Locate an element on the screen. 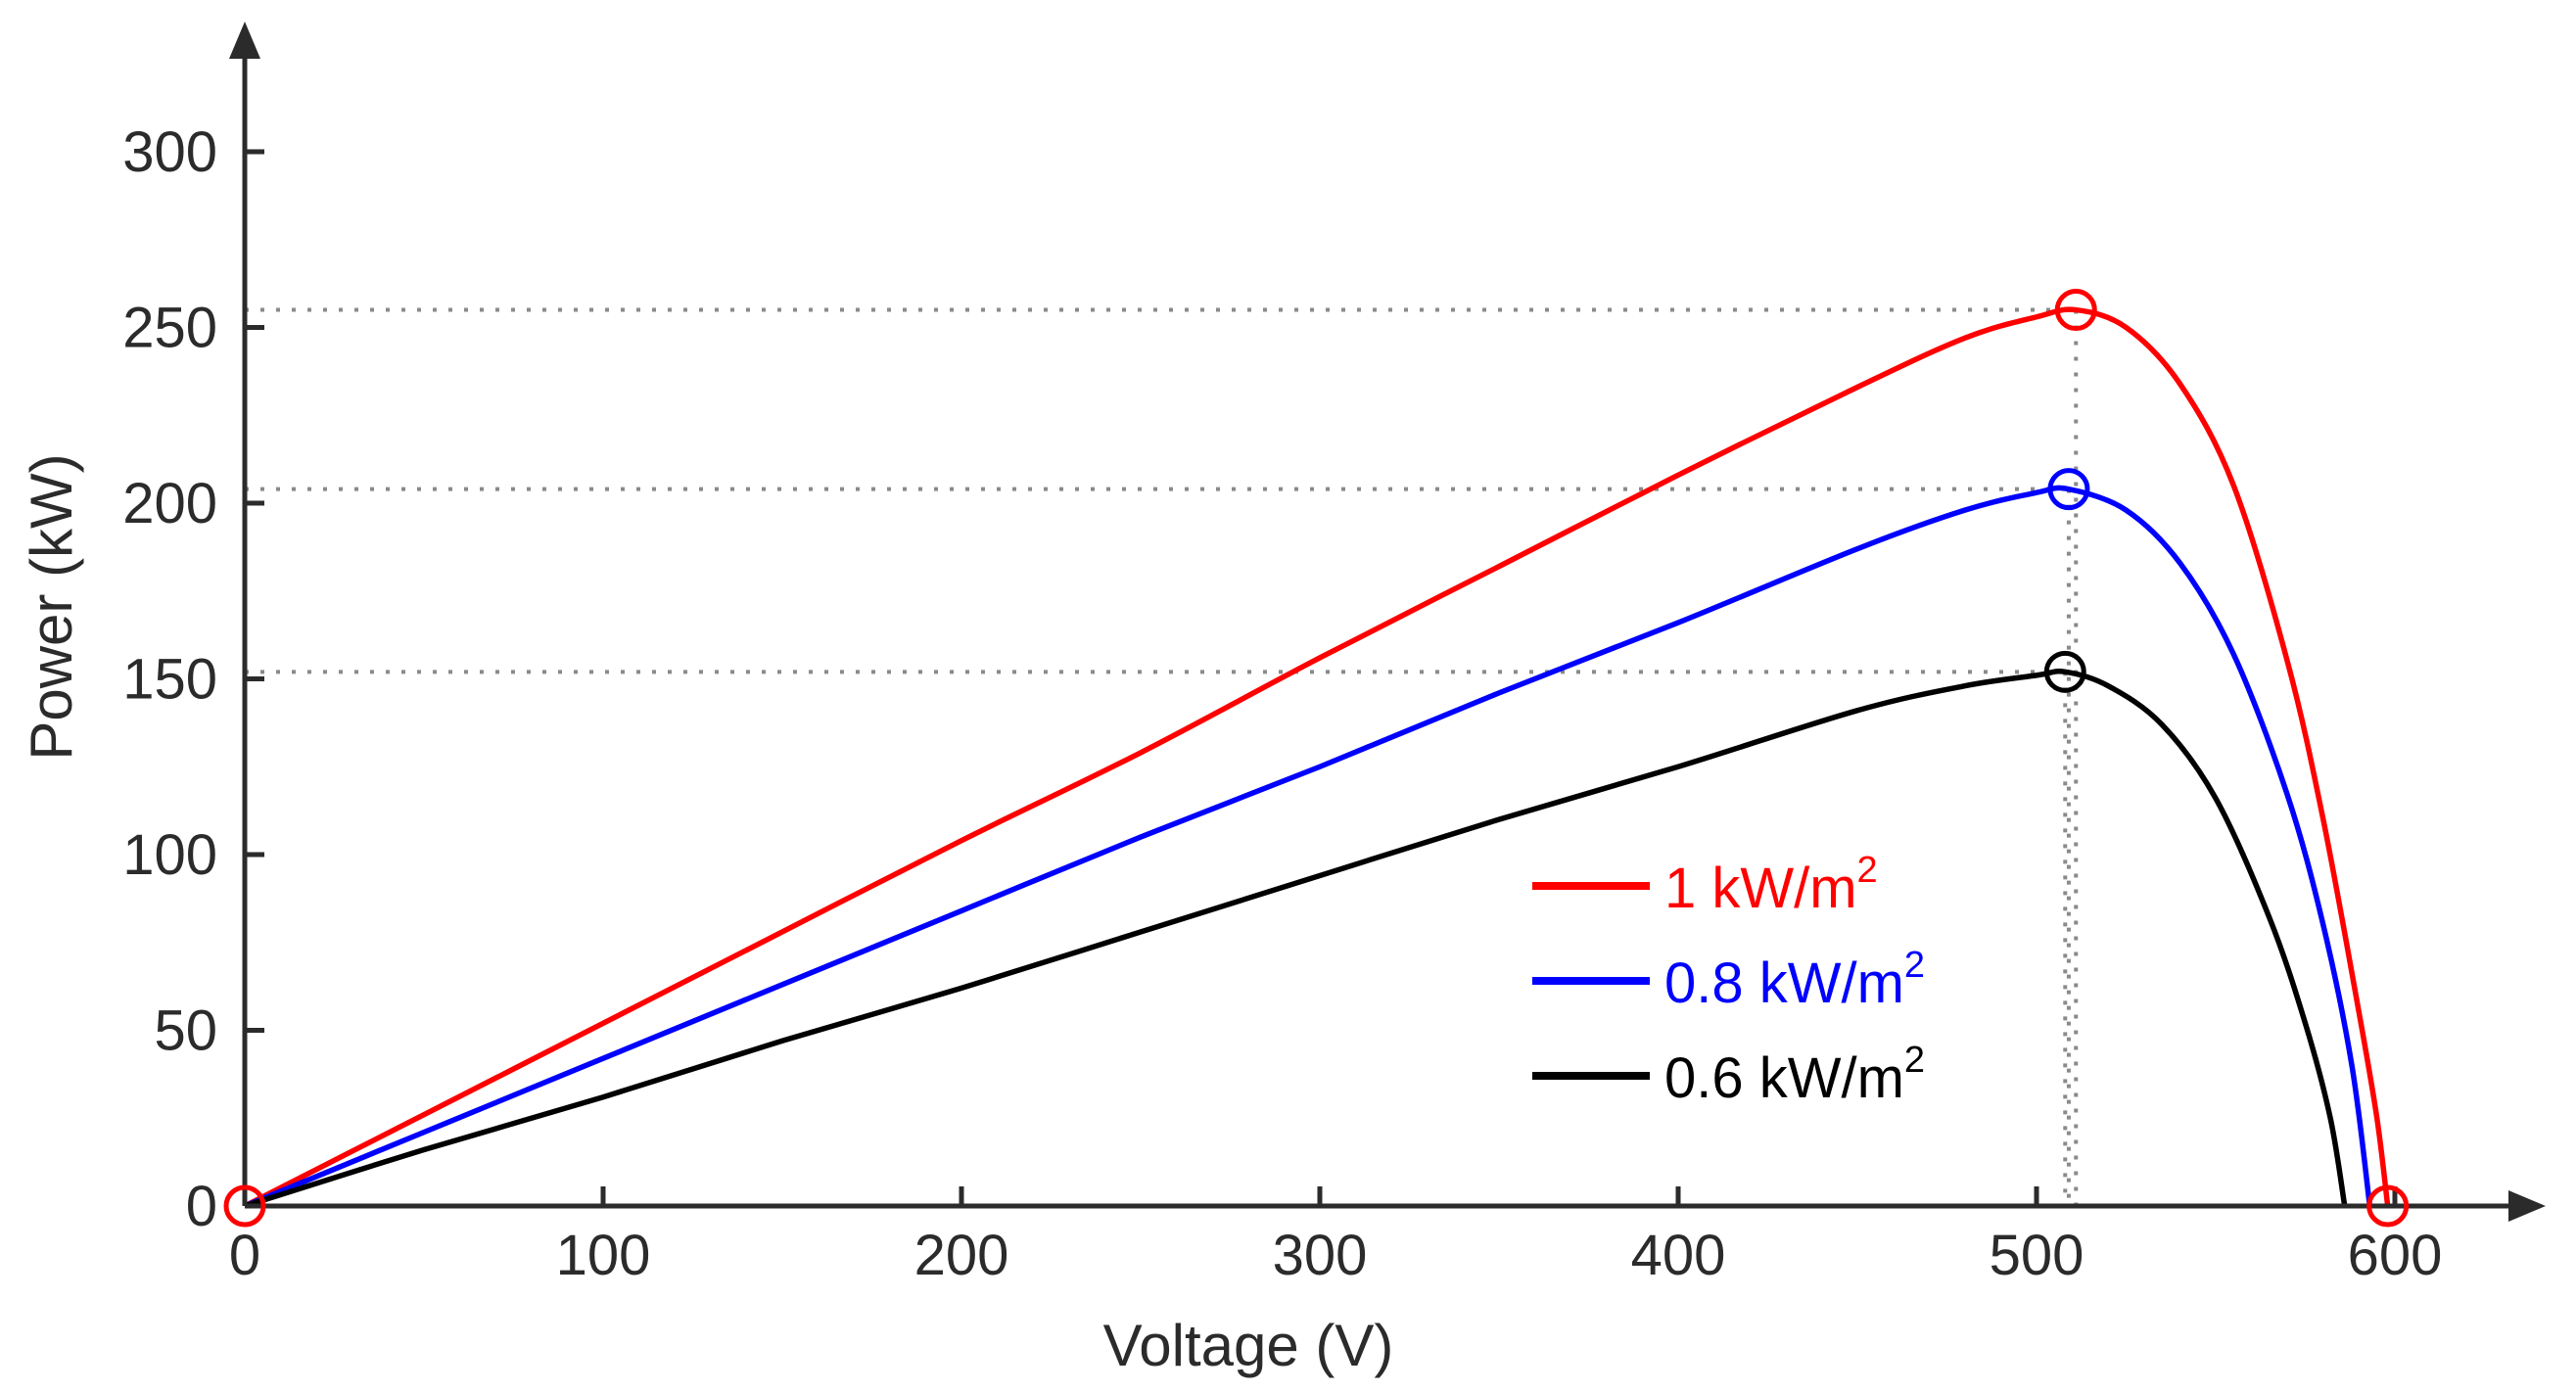 The image size is (2576, 1392). legend: 1 kW/m2 0.8 kW/m2 0.6 kW/m2 is located at coordinates (1728, 980).